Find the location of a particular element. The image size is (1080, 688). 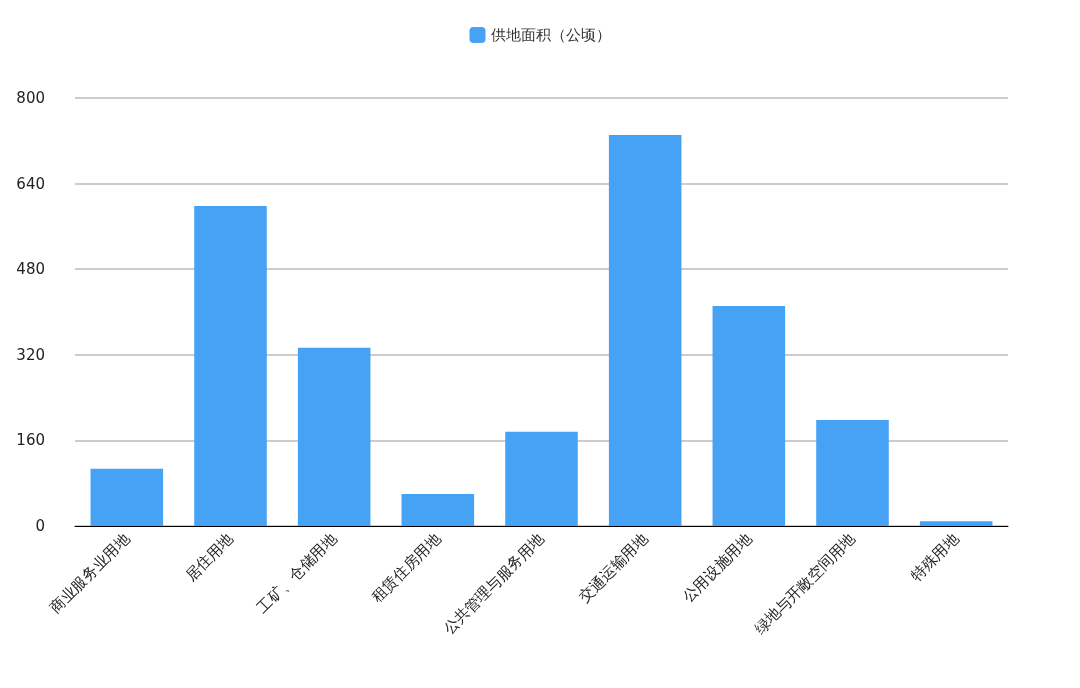

y-tick-label: 160 is located at coordinates (30, 440).